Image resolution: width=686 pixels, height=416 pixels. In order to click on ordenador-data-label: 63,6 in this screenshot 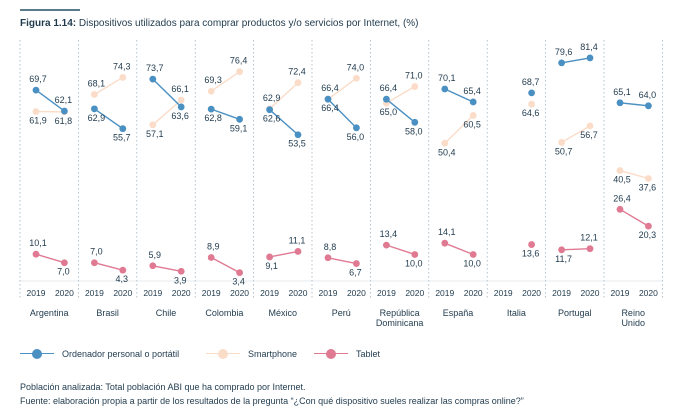, I will do `click(180, 116)`.